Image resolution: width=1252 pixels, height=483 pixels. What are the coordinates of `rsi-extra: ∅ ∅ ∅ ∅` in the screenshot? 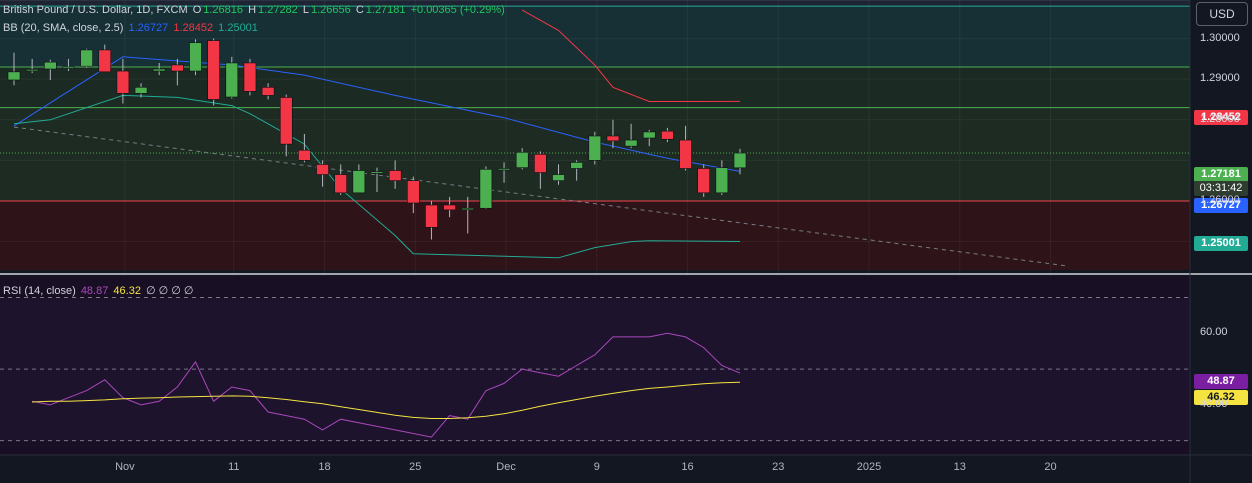 It's located at (170, 291).